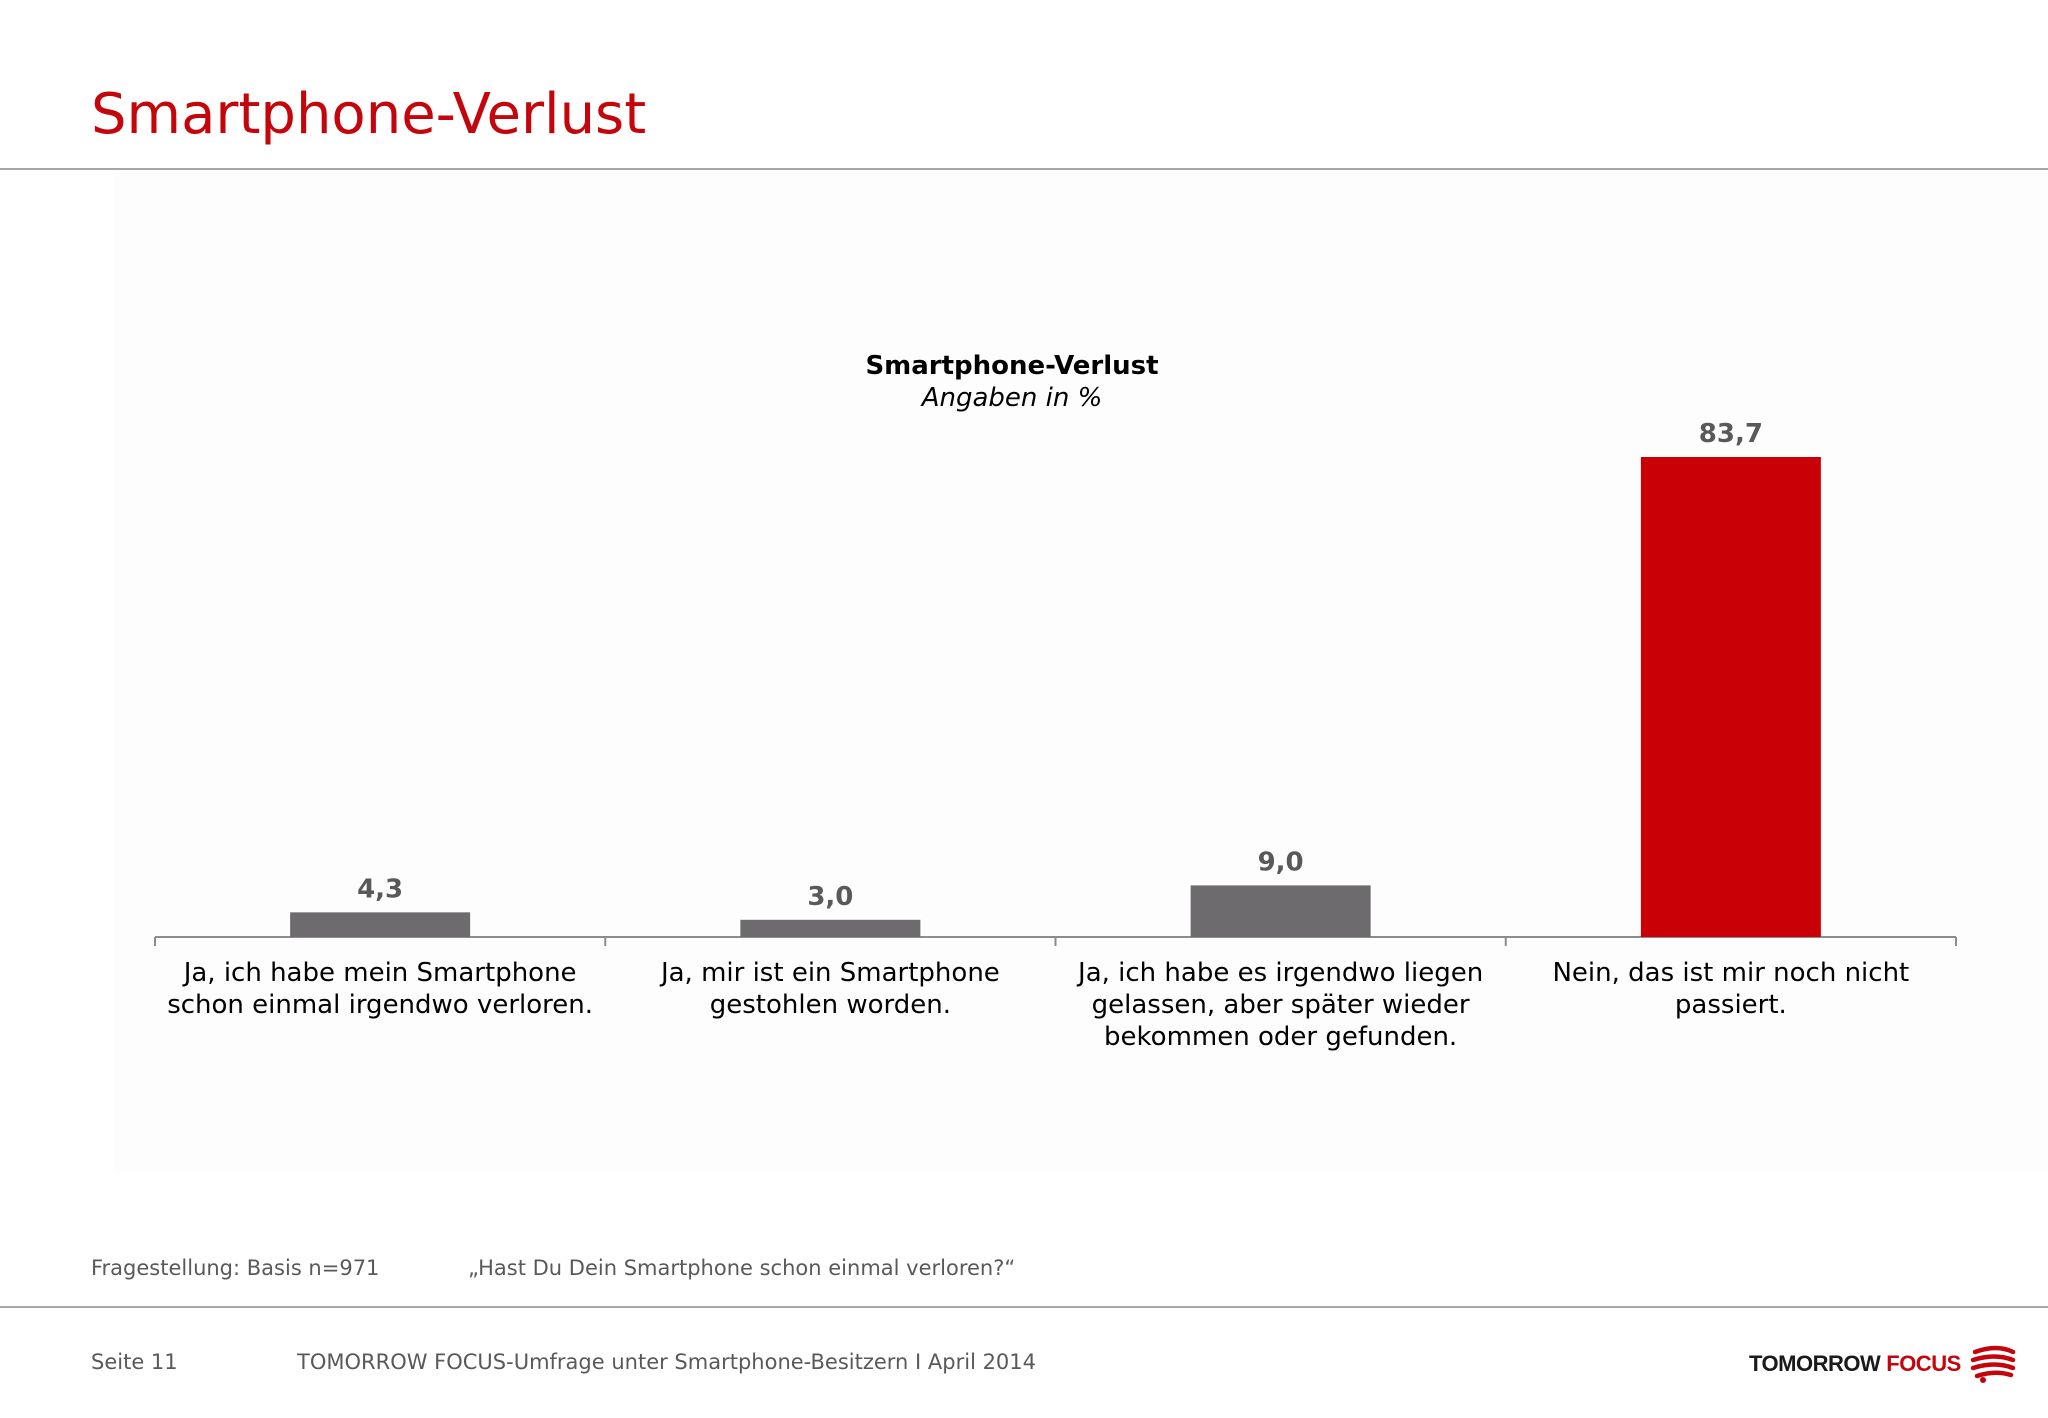  I want to click on page-number: Seite 11, so click(134, 1362).